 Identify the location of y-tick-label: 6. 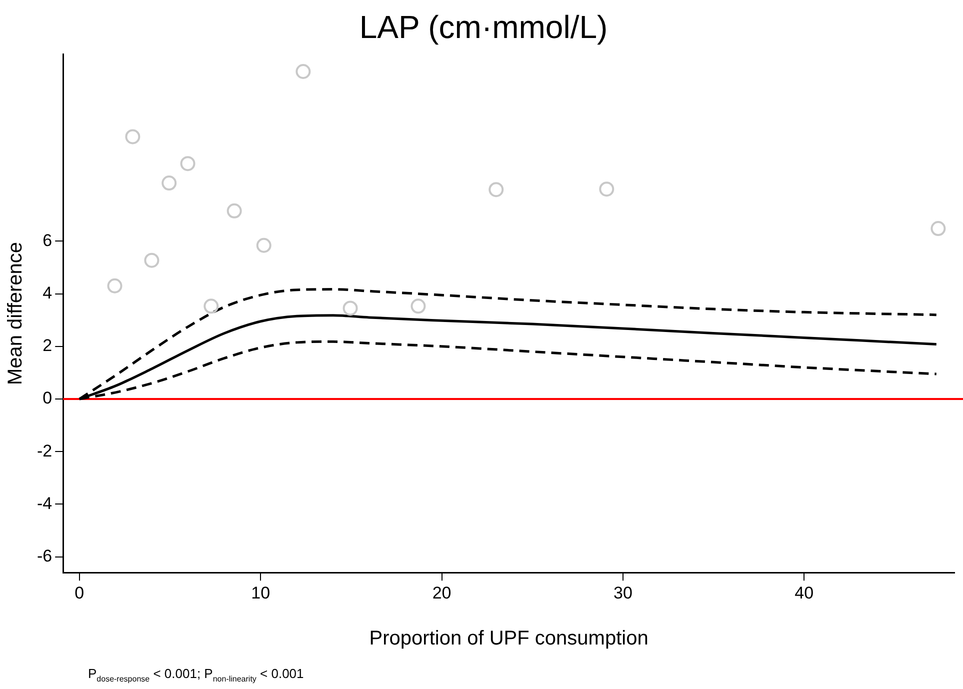
(47, 240).